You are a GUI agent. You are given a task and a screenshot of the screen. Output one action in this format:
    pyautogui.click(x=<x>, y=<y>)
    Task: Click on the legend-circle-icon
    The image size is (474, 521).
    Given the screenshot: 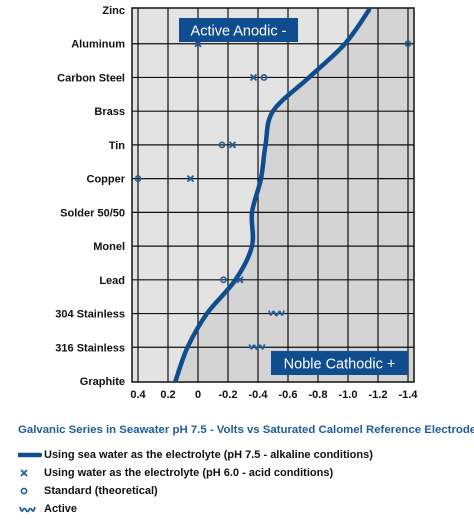 What is the action you would take?
    pyautogui.click(x=31, y=491)
    